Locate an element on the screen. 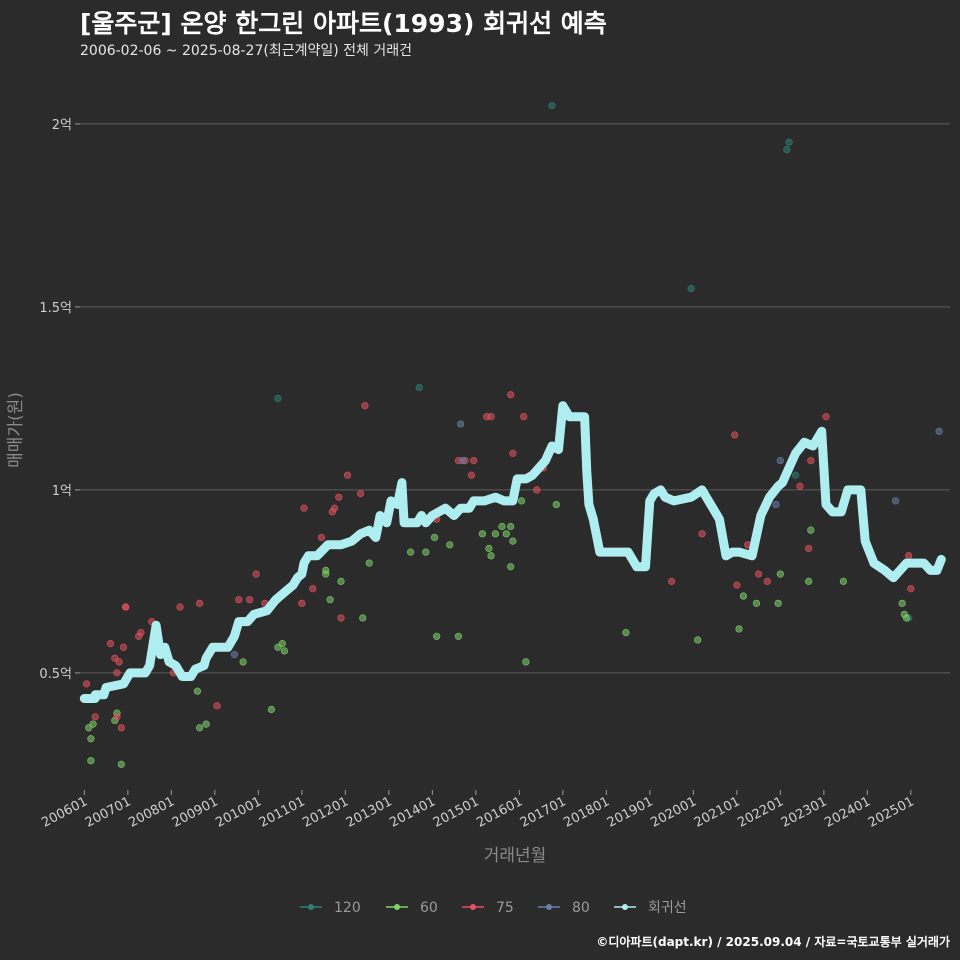 The image size is (960, 960). x-tick-label-11: 201701 is located at coordinates (543, 812).